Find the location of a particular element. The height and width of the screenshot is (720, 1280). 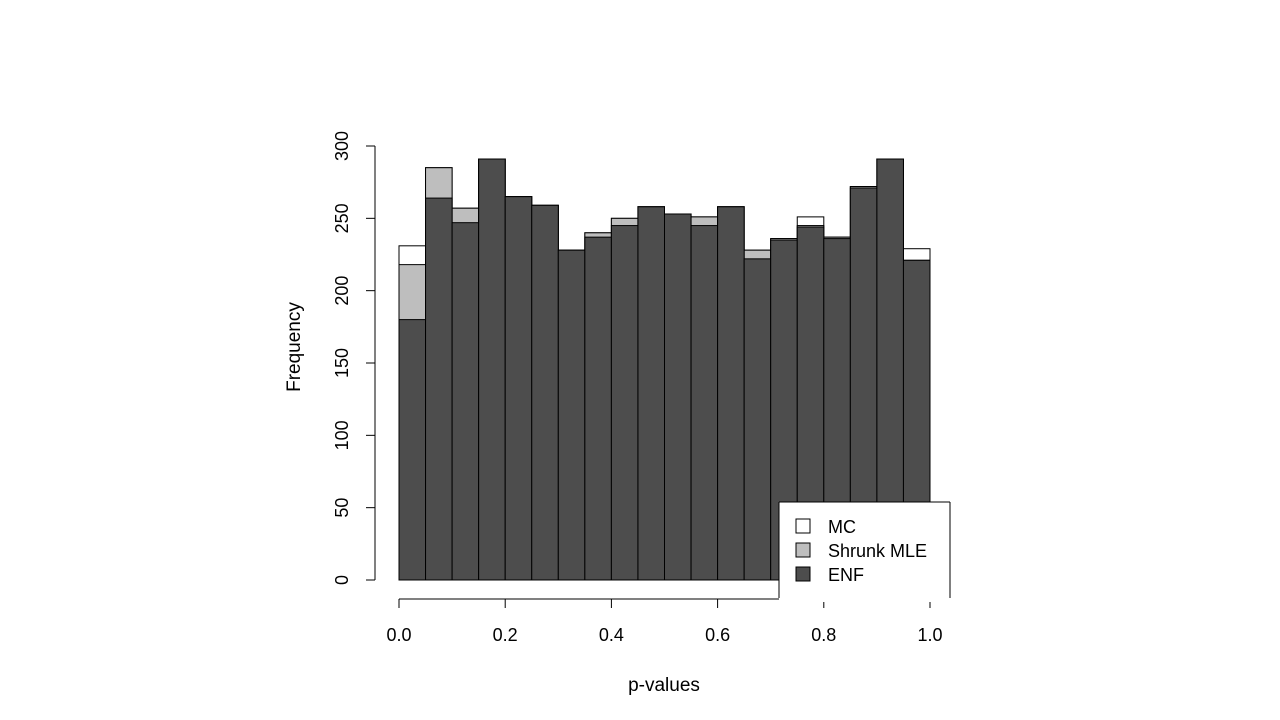

y-axis: 0 50 100 150 200 250 300 is located at coordinates (354, 358).